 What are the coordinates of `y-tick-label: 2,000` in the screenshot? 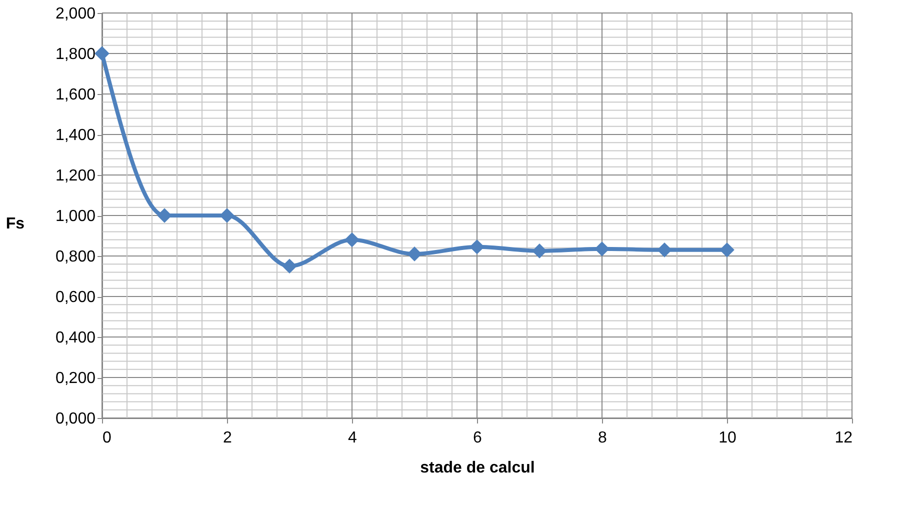 It's located at (75, 14).